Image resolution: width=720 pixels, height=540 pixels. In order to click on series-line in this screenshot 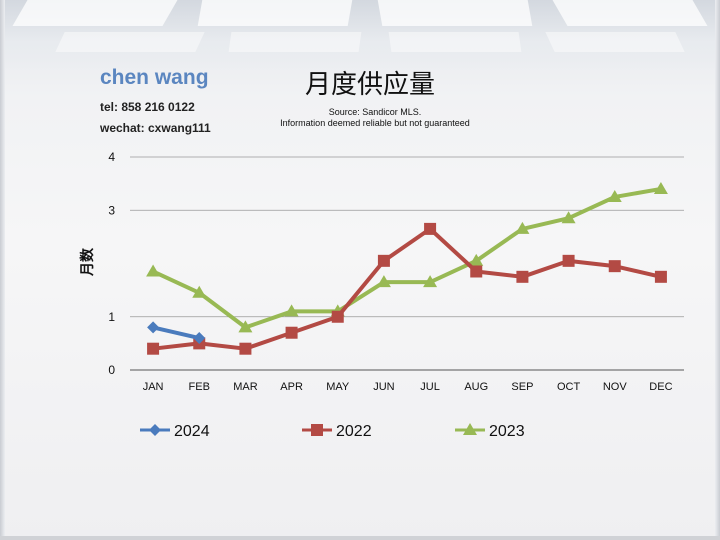, I will do `click(176, 332)`.